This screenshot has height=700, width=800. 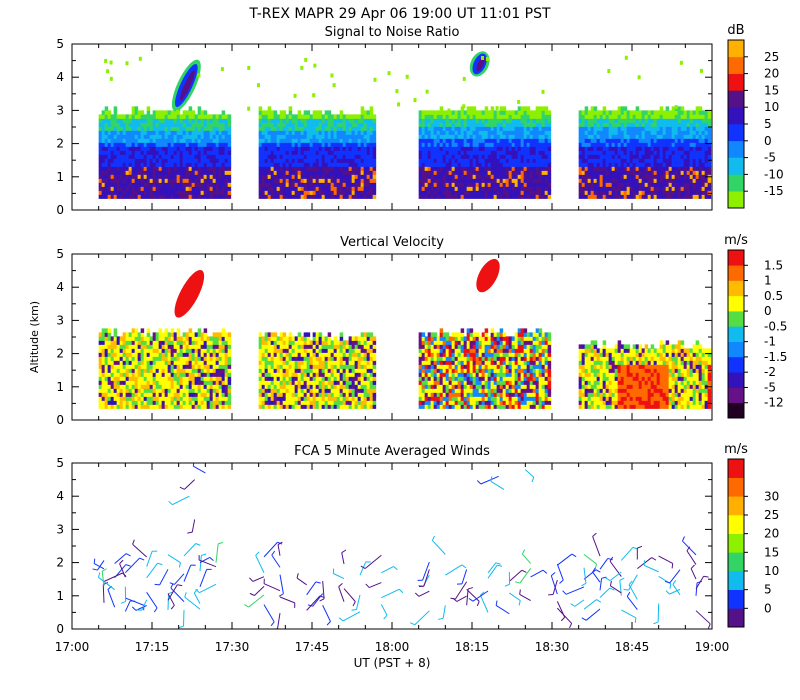 I want to click on snr-speck, so click(x=222, y=69).